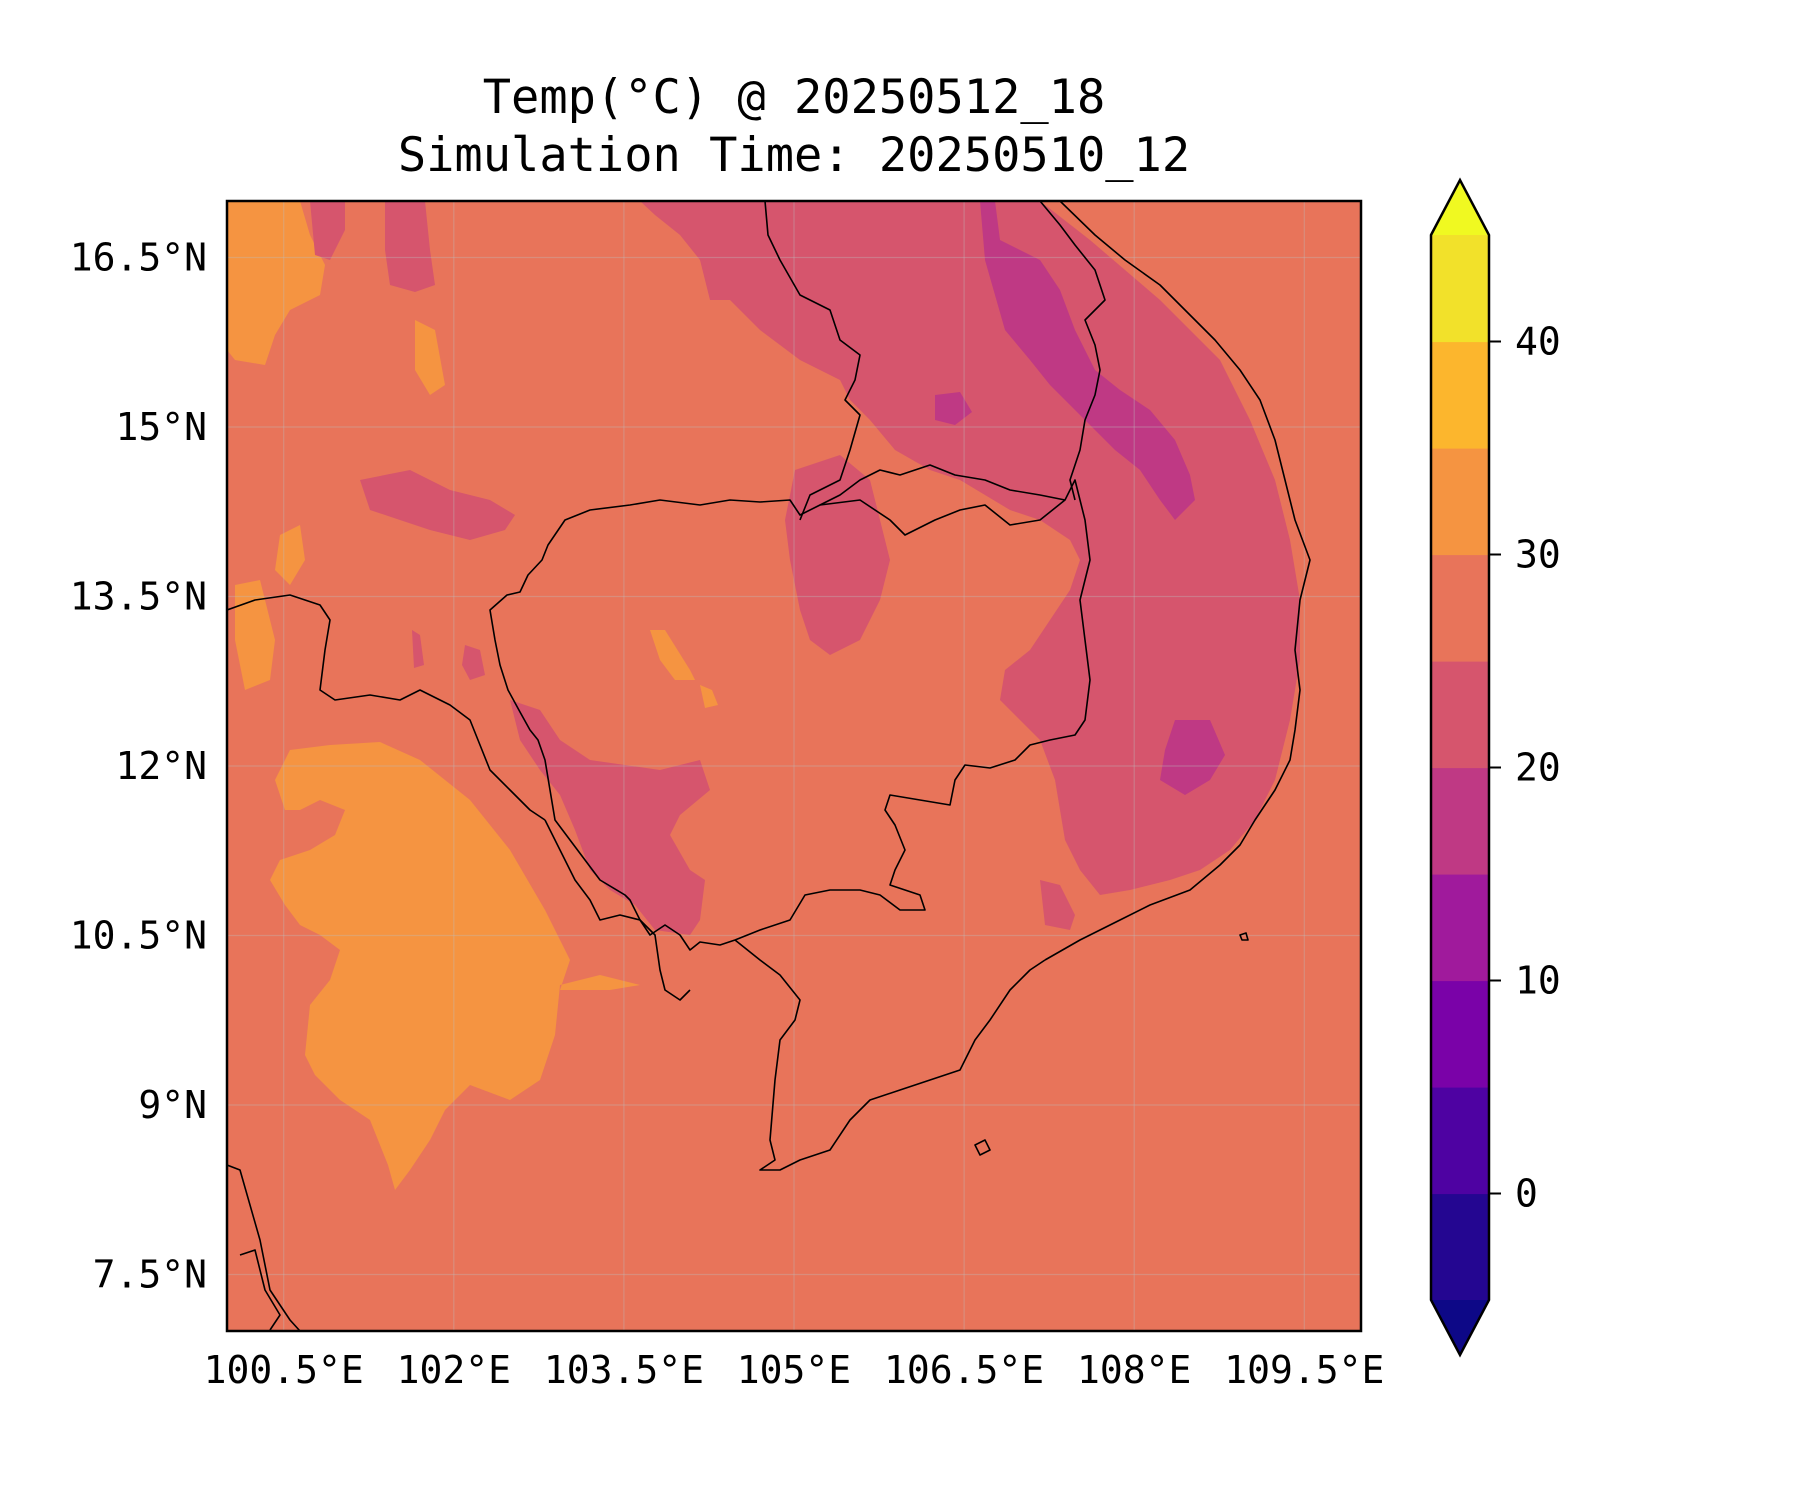 The width and height of the screenshot is (1800, 1500). I want to click on cold-region-plateau-south, so click(1192, 757).